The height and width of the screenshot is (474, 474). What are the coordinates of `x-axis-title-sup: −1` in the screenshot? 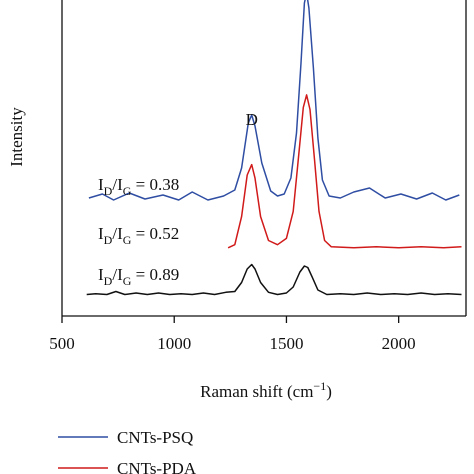 It's located at (319, 386).